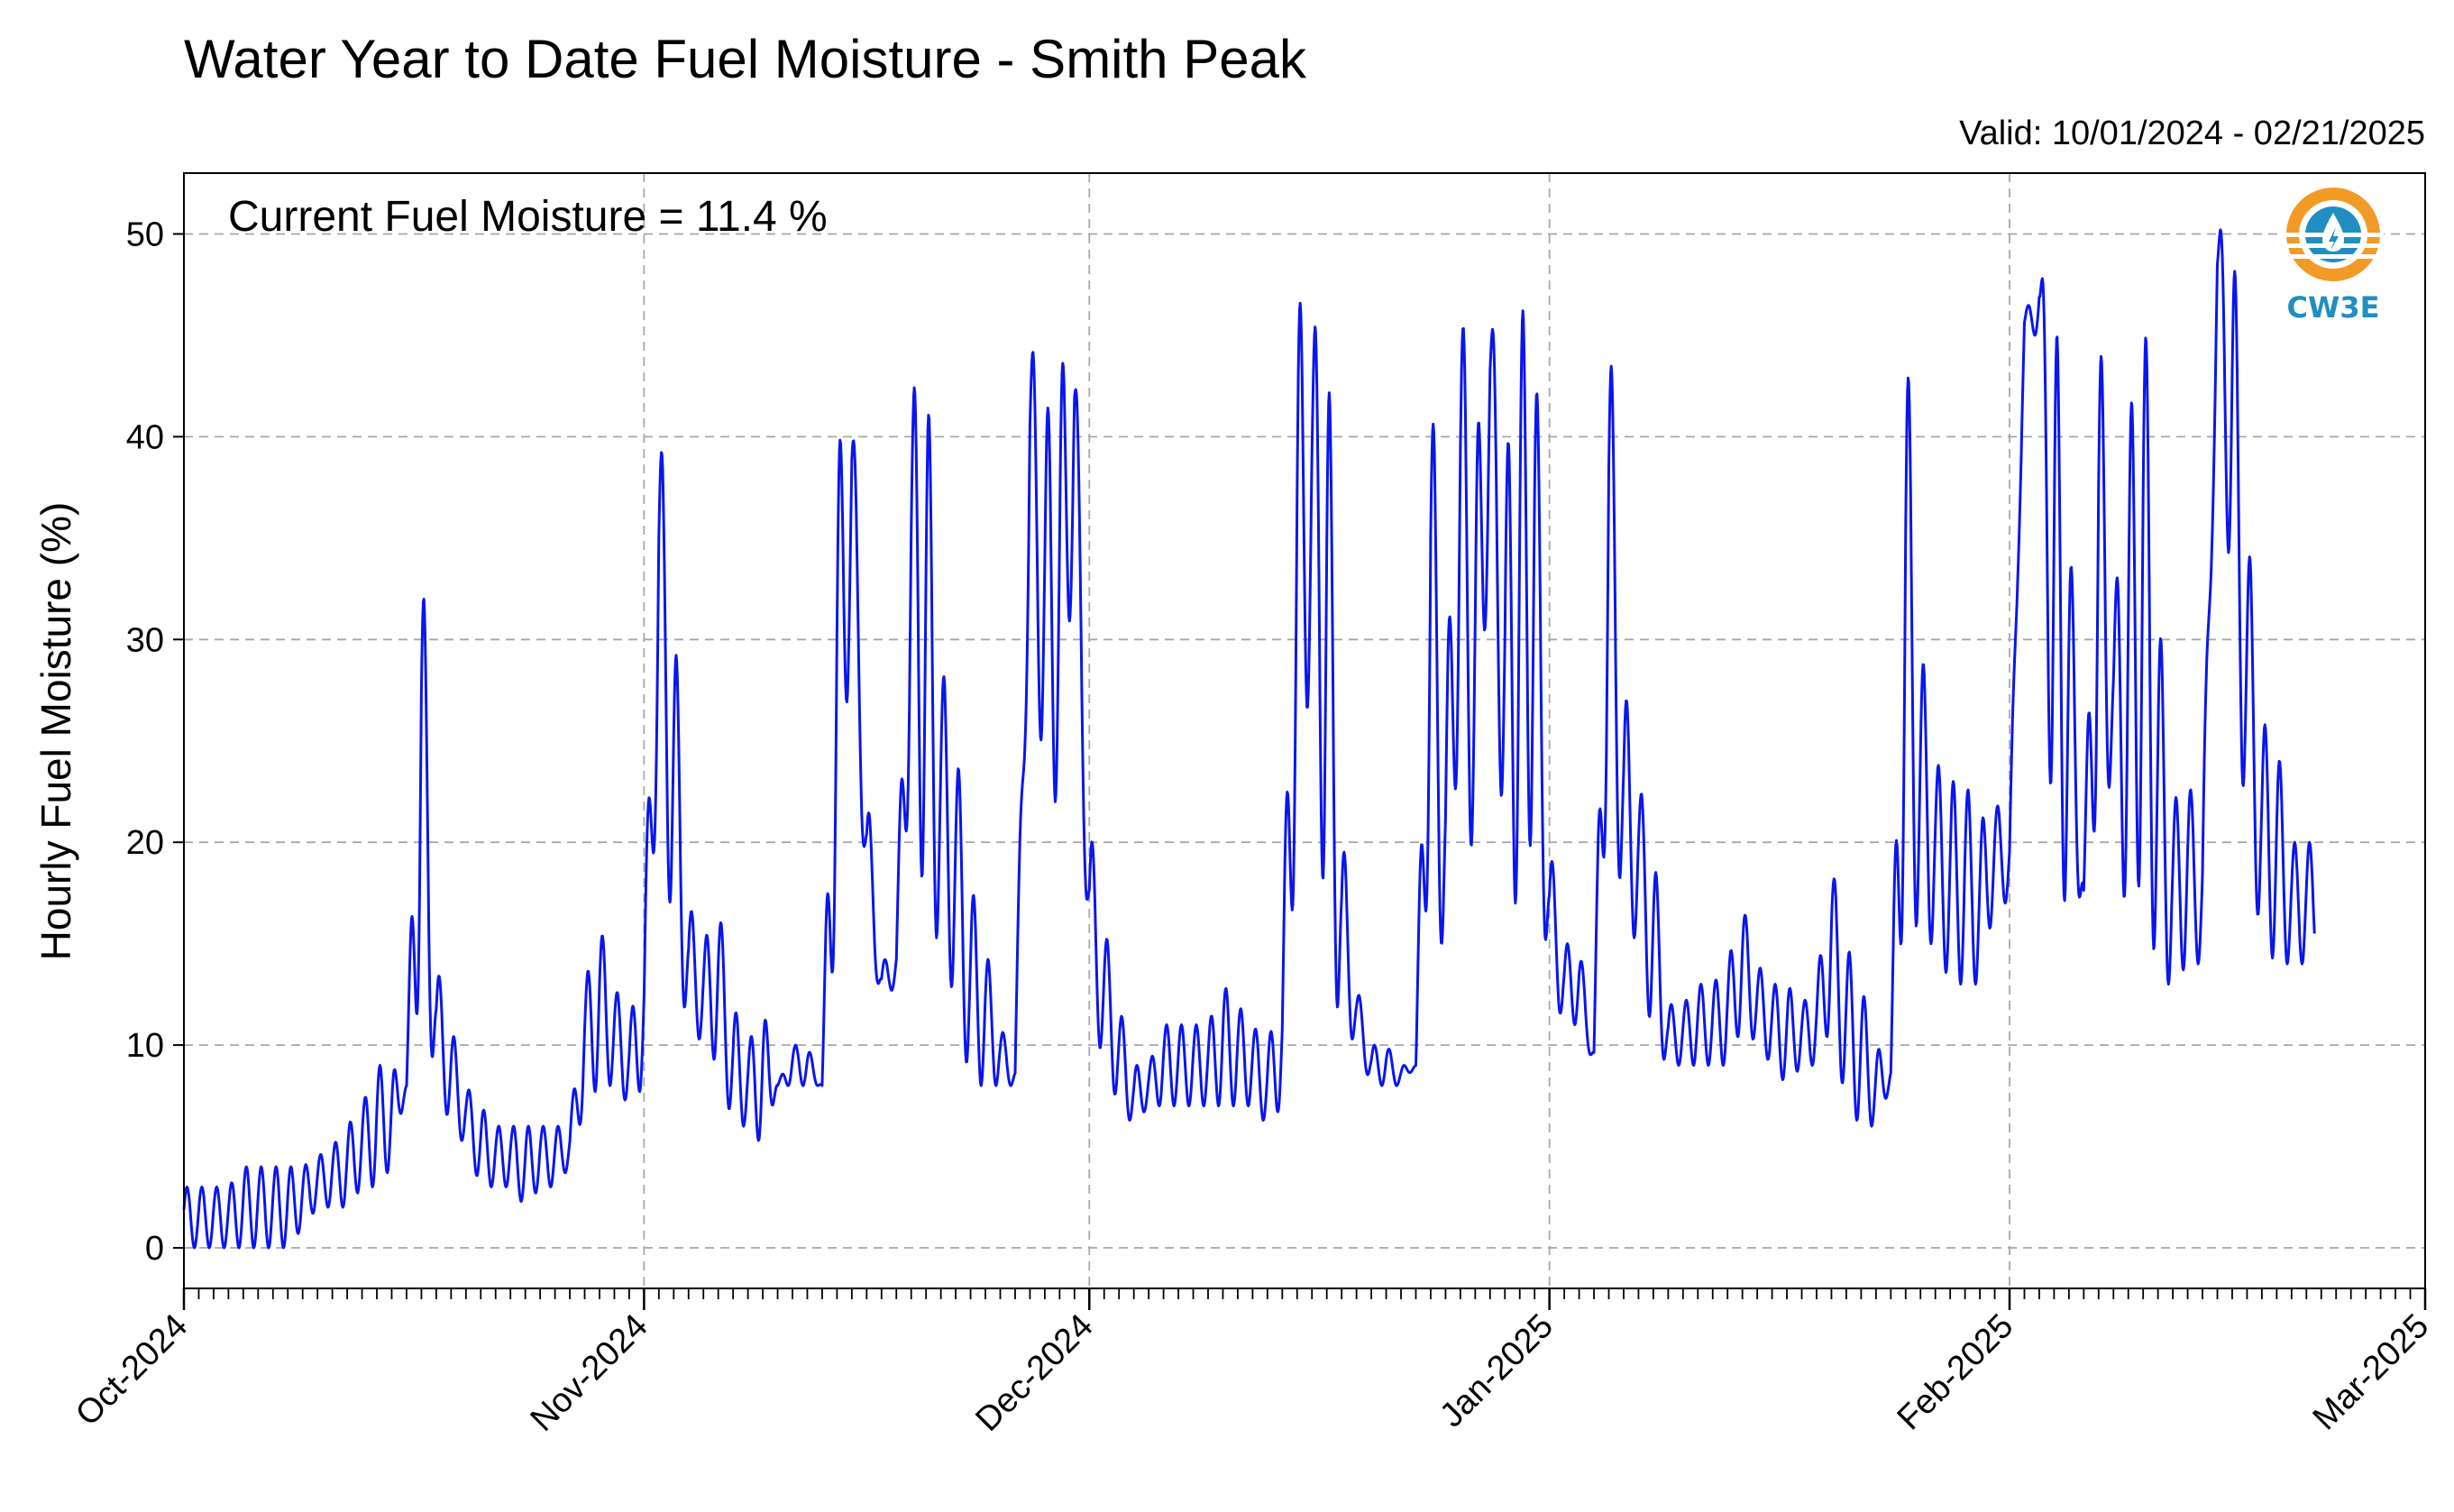  Describe the element at coordinates (1956, 1372) in the screenshot. I see `x-tick-label: Feb-2025` at that location.